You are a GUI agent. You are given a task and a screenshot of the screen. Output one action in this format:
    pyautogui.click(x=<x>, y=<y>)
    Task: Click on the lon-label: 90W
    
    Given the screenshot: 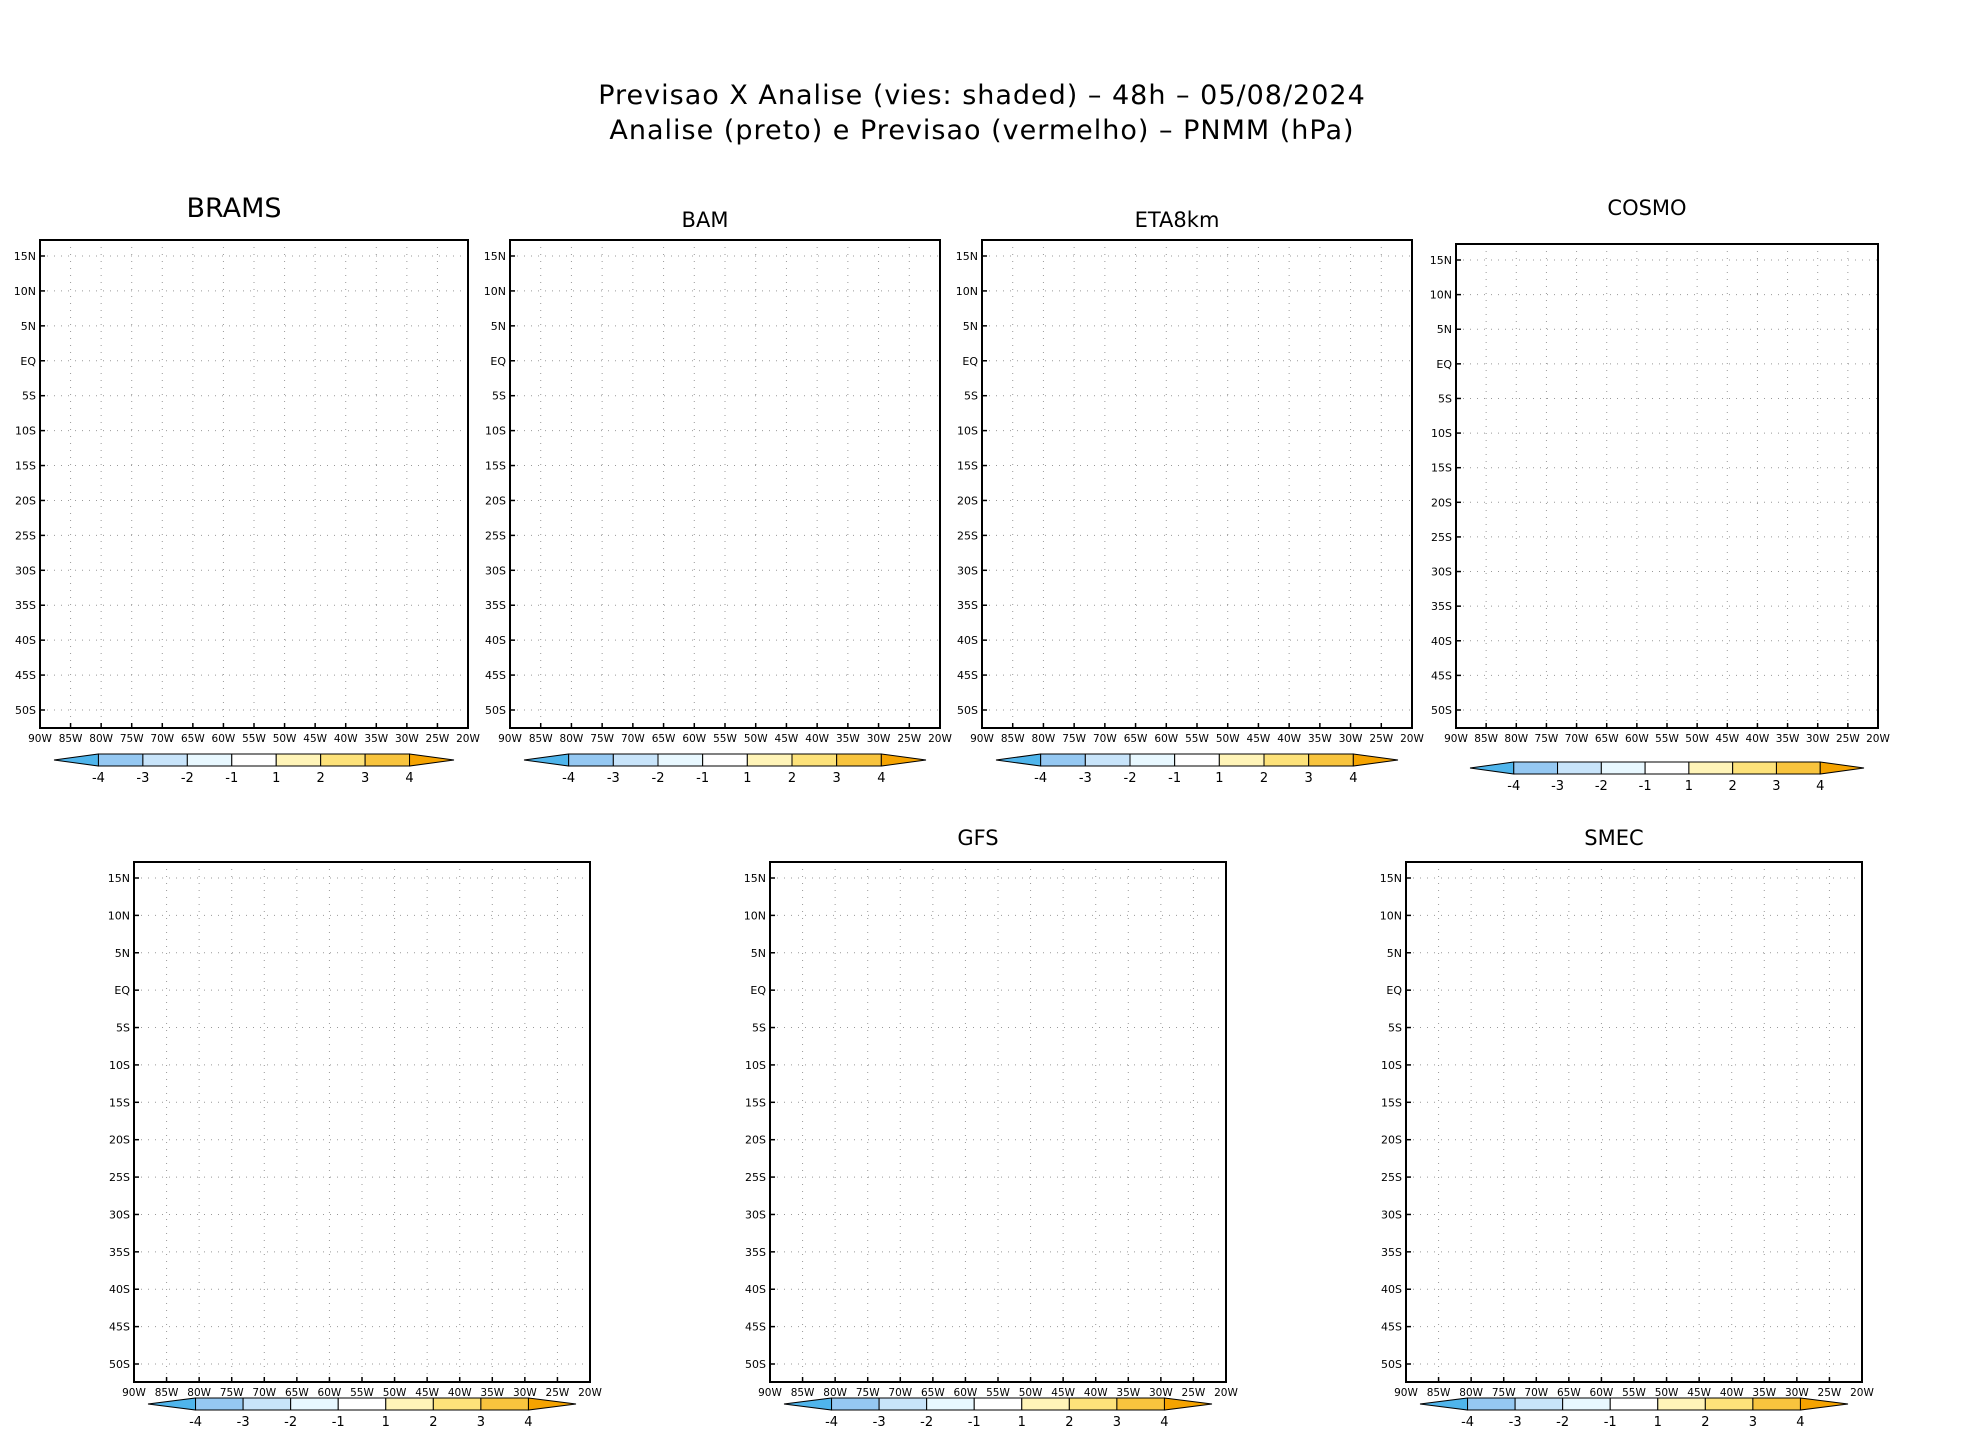 What is the action you would take?
    pyautogui.click(x=1406, y=1393)
    